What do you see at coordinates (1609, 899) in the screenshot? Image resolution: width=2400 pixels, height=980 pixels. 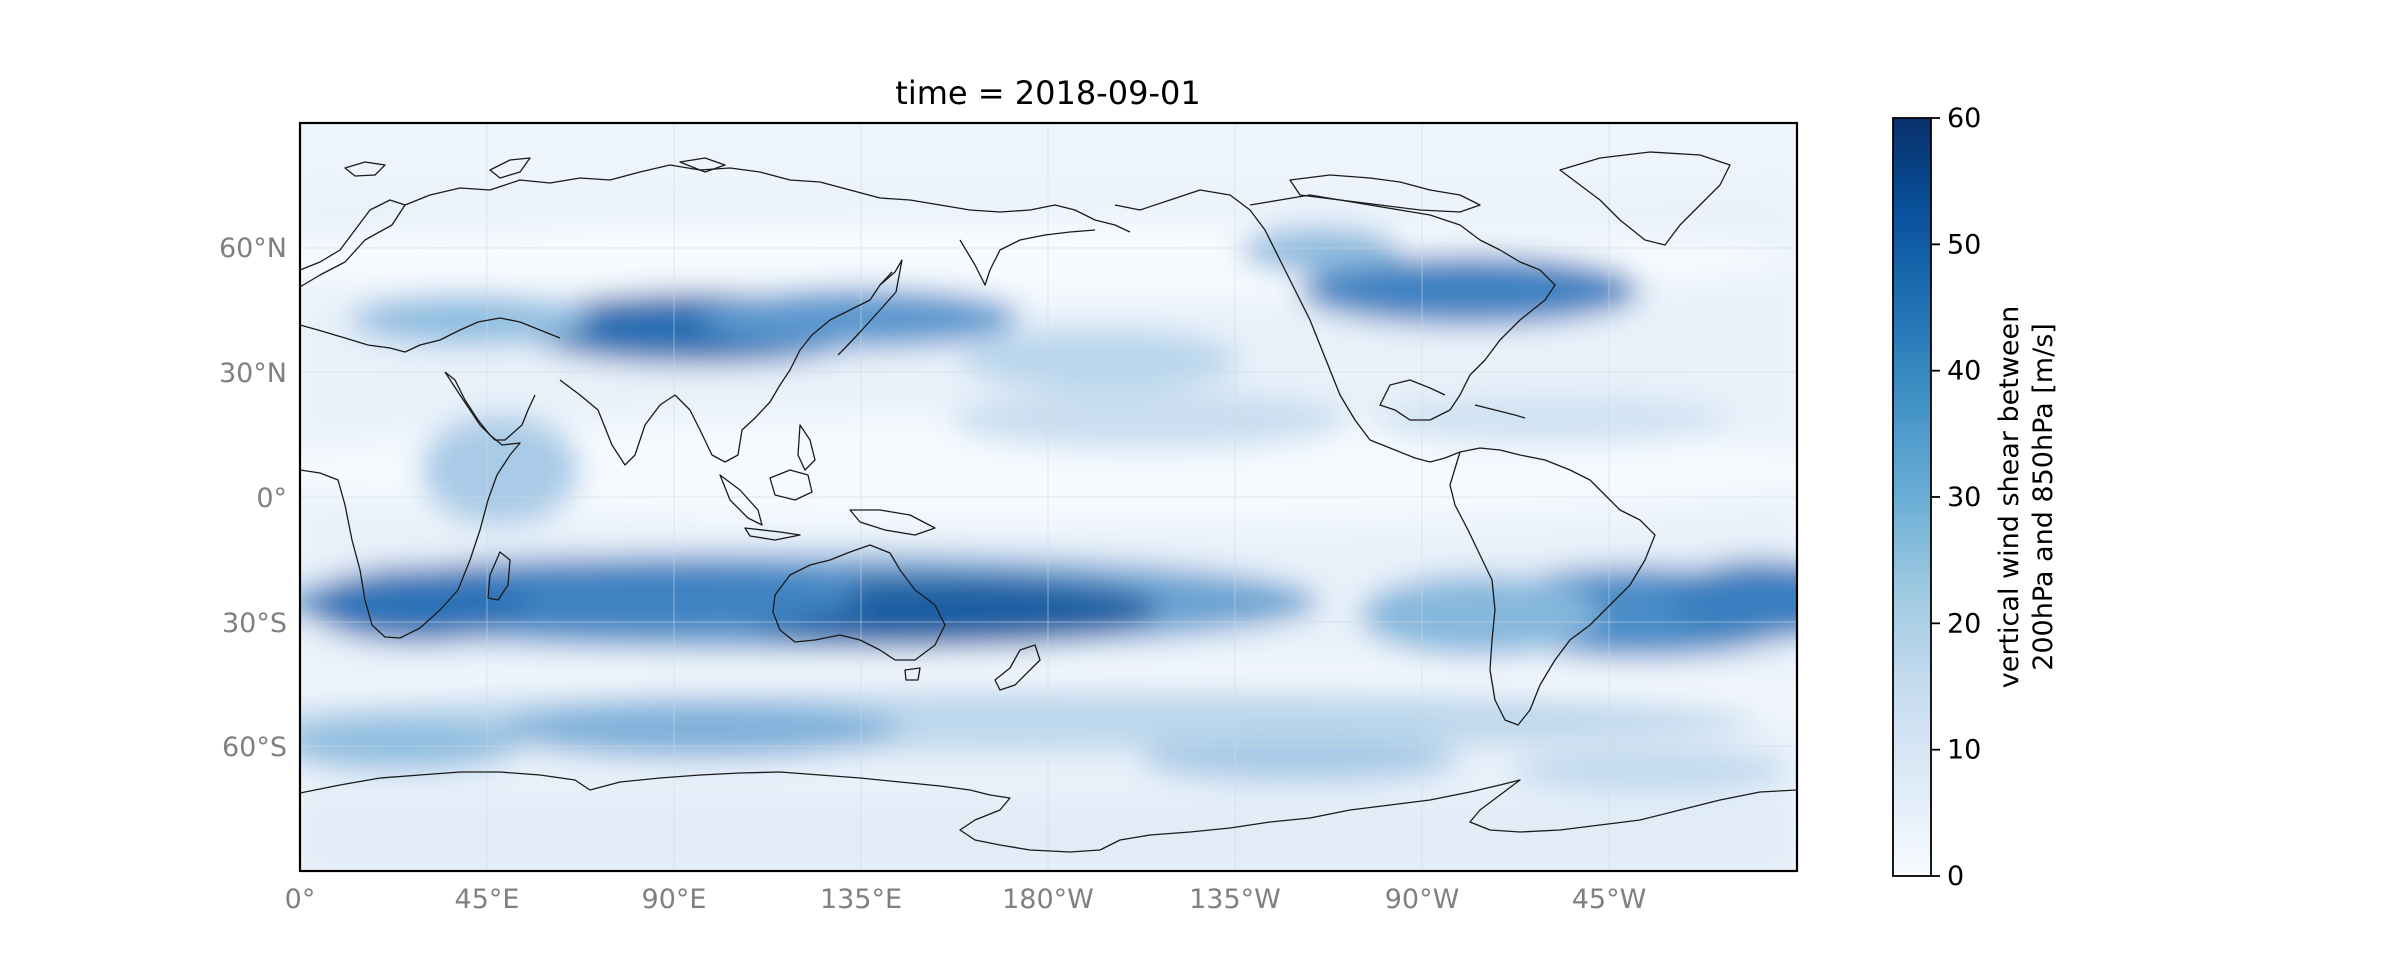 I see `lon-tick: 45°W` at bounding box center [1609, 899].